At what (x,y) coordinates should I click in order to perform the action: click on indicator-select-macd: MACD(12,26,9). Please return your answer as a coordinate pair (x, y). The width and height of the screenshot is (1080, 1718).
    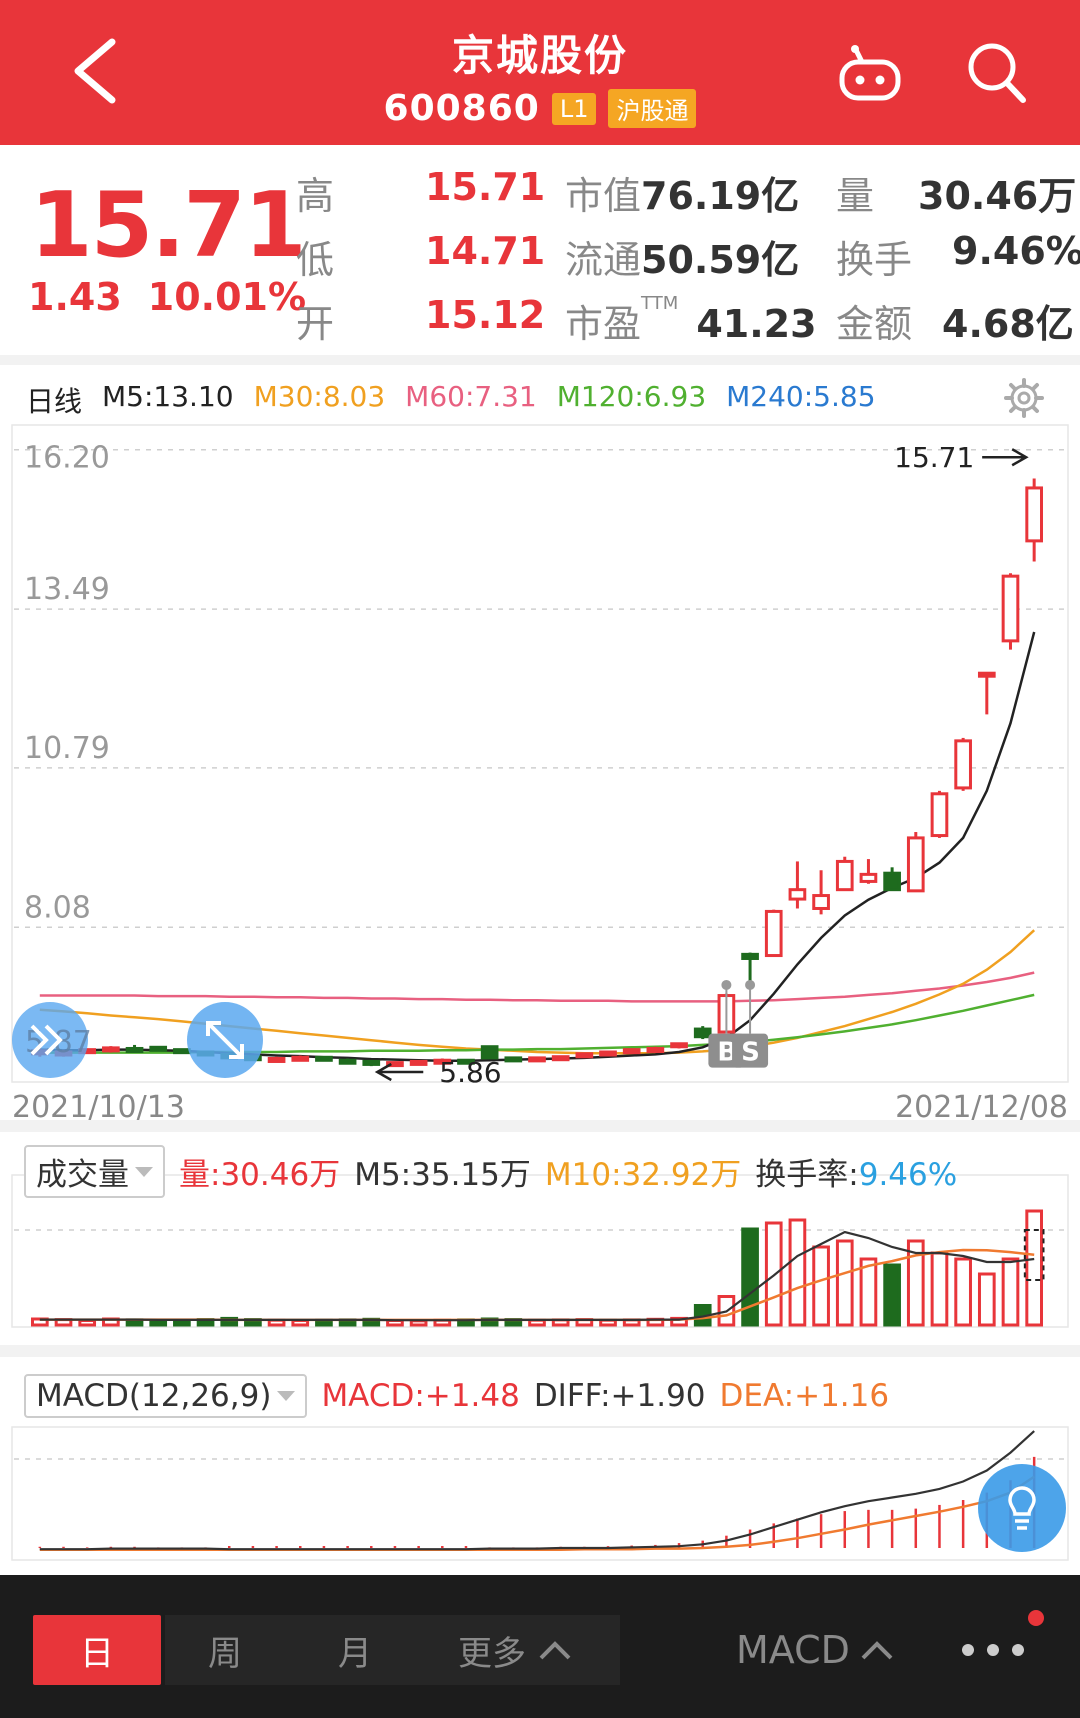
    Looking at the image, I should click on (166, 1396).